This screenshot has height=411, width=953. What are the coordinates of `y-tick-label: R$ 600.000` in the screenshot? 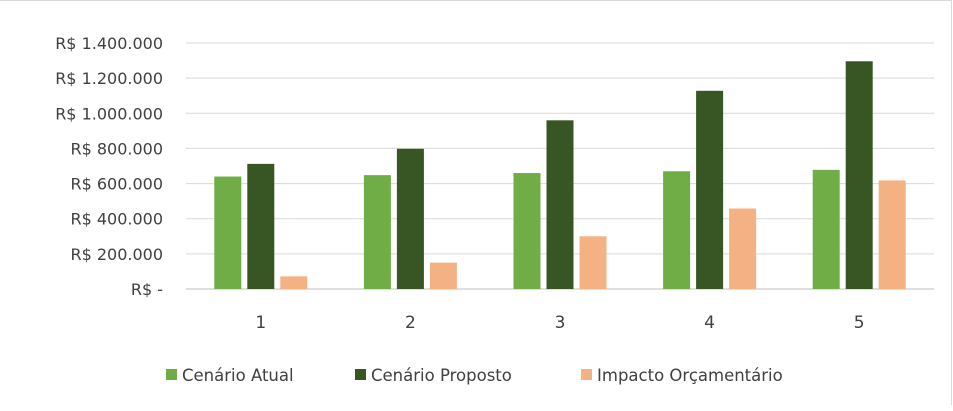 It's located at (116, 184).